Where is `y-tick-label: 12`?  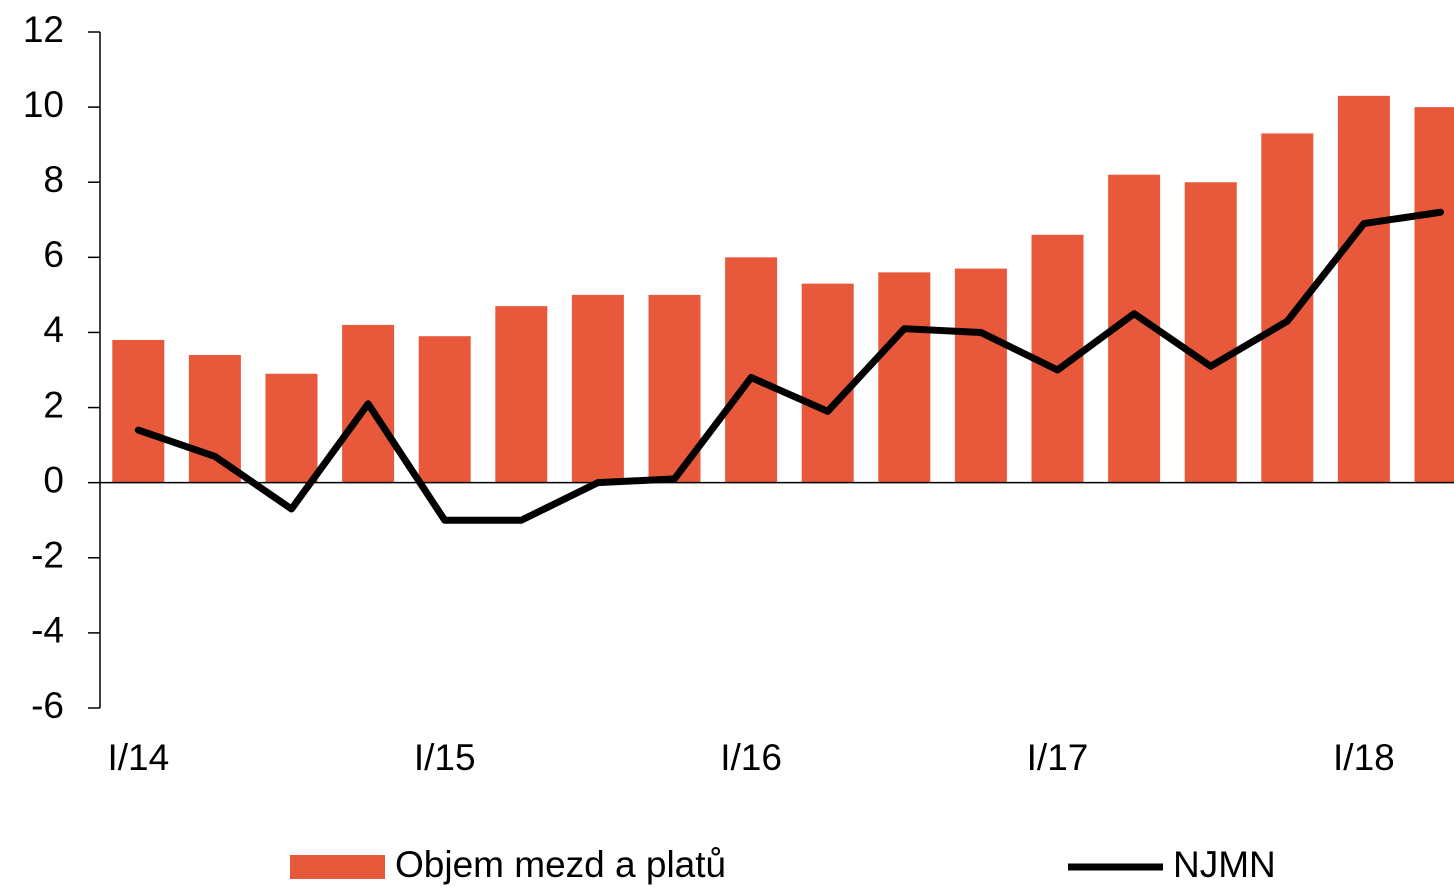
y-tick-label: 12 is located at coordinates (43, 29).